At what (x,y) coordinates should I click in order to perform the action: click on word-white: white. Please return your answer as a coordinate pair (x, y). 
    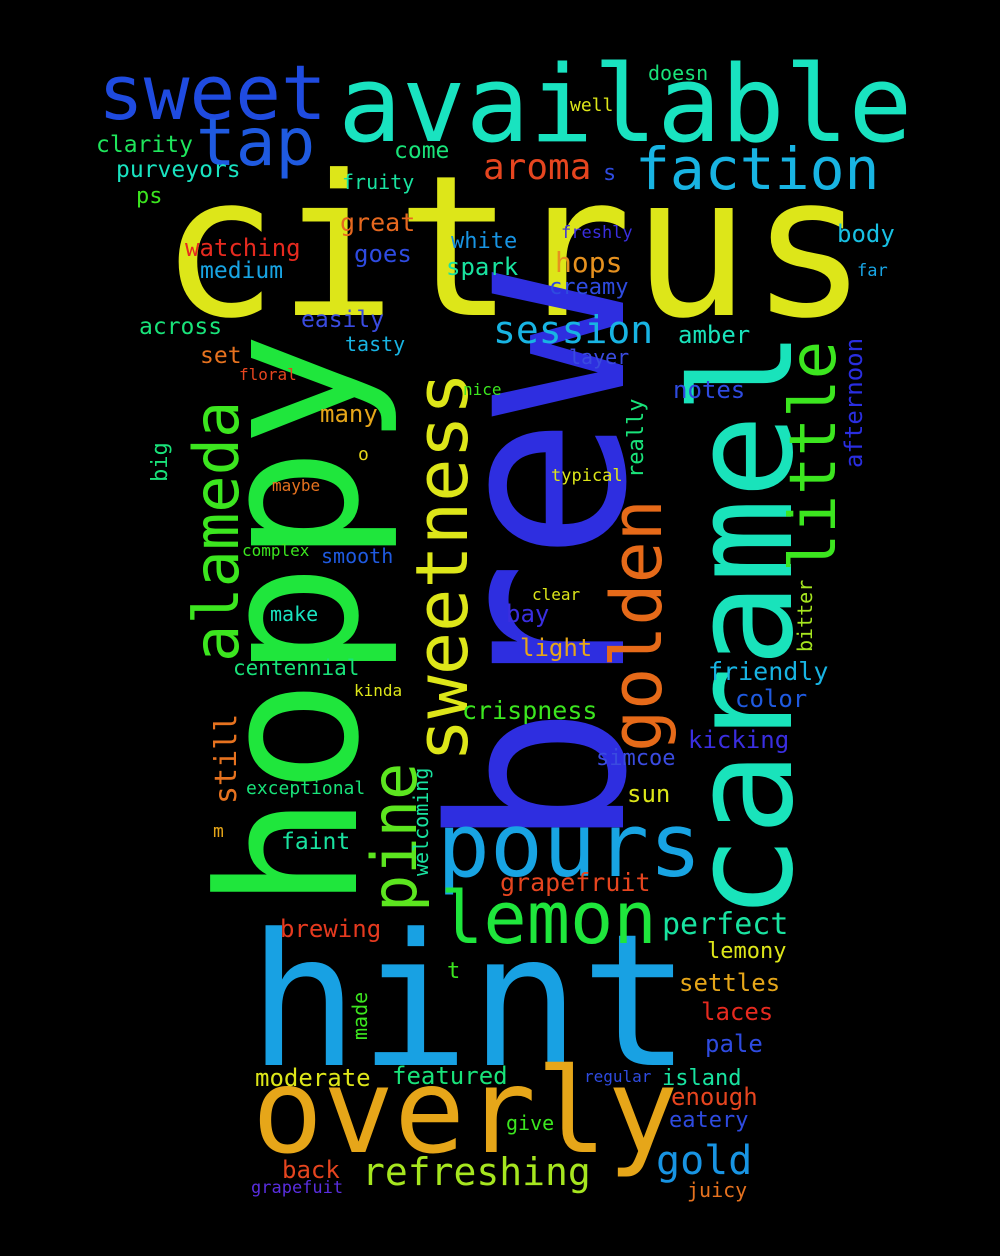
    Looking at the image, I should click on (484, 241).